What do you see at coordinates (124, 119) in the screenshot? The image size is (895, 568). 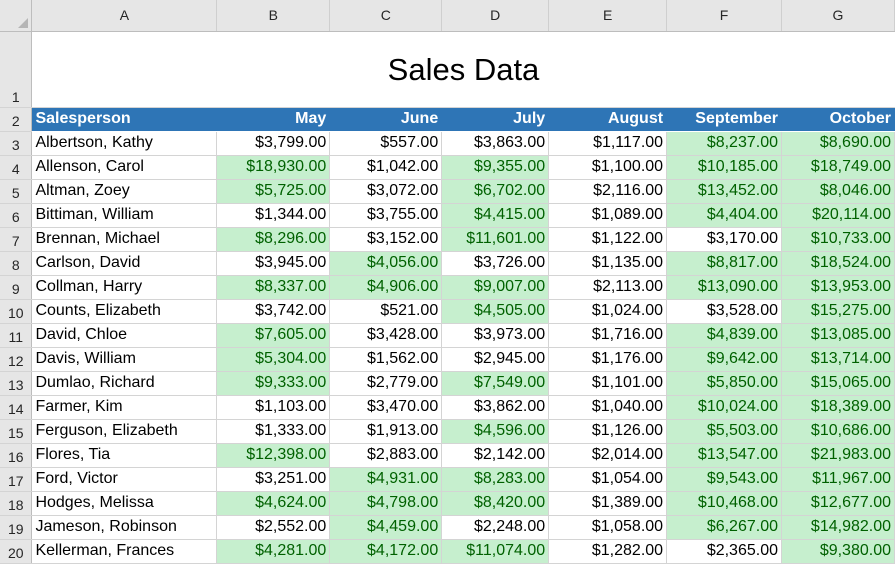 I see `header-salesperson: Salesperson` at bounding box center [124, 119].